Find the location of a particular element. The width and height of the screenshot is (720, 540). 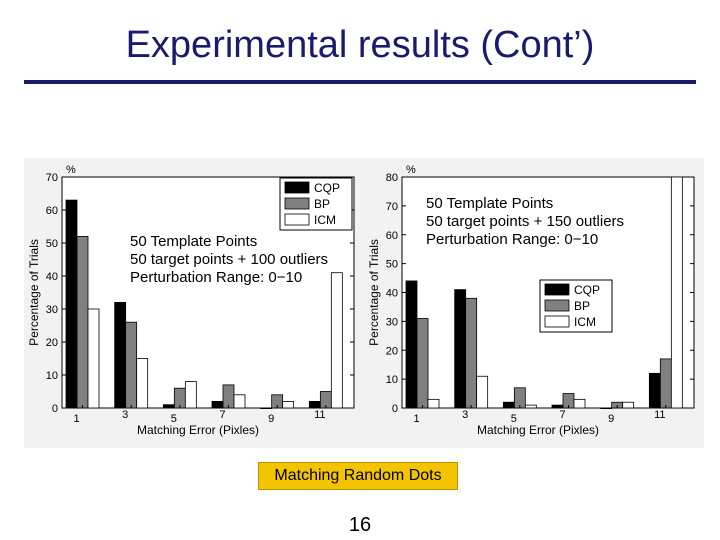

title-underline is located at coordinates (360, 82).